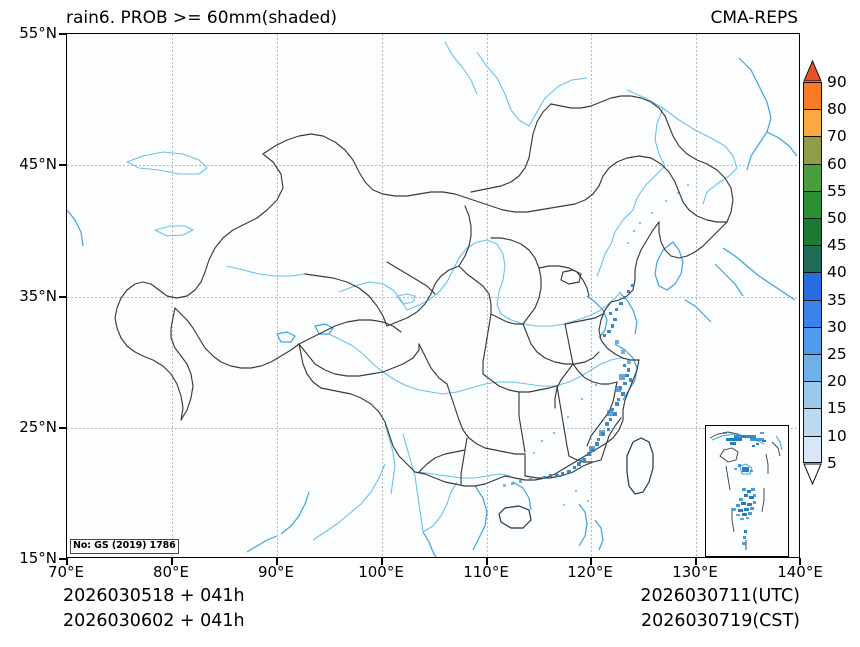 This screenshot has height=647, width=860. What do you see at coordinates (171, 572) in the screenshot?
I see `x-tick-label-80: 80°E` at bounding box center [171, 572].